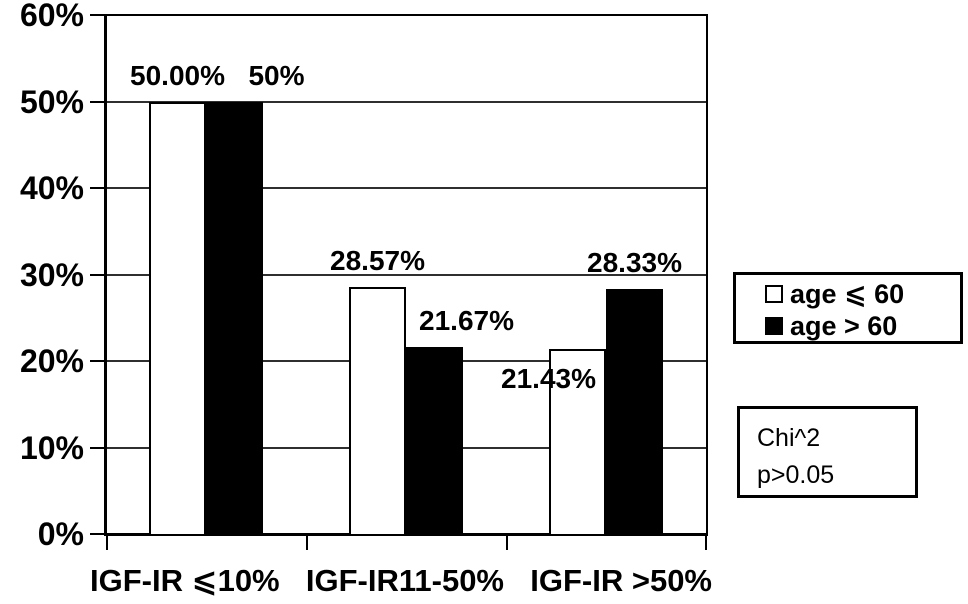 The height and width of the screenshot is (604, 968). I want to click on y-axis-label-60%: 60%, so click(51, 16).